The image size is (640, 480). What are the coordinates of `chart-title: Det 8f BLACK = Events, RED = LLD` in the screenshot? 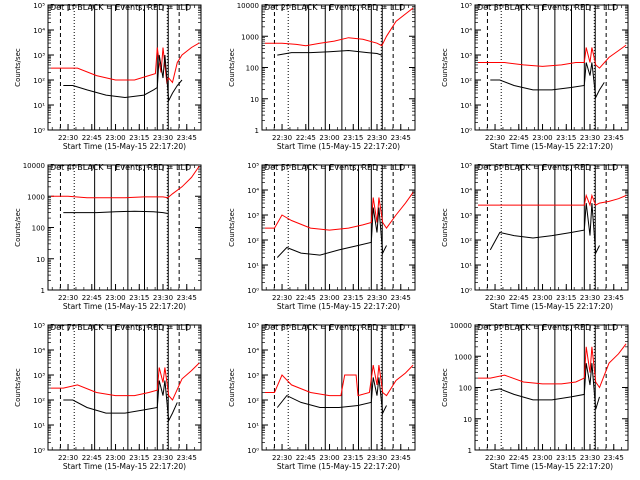 It's located at (334, 327).